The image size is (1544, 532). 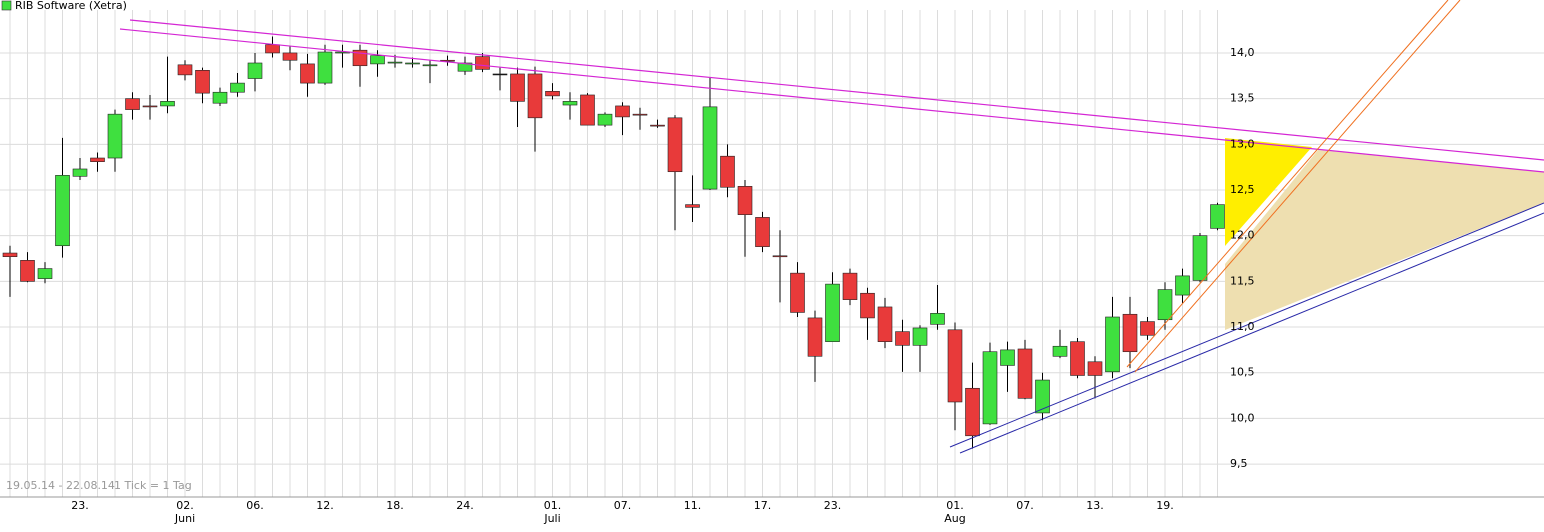 What do you see at coordinates (1268, 192) in the screenshot?
I see `projection-triangle` at bounding box center [1268, 192].